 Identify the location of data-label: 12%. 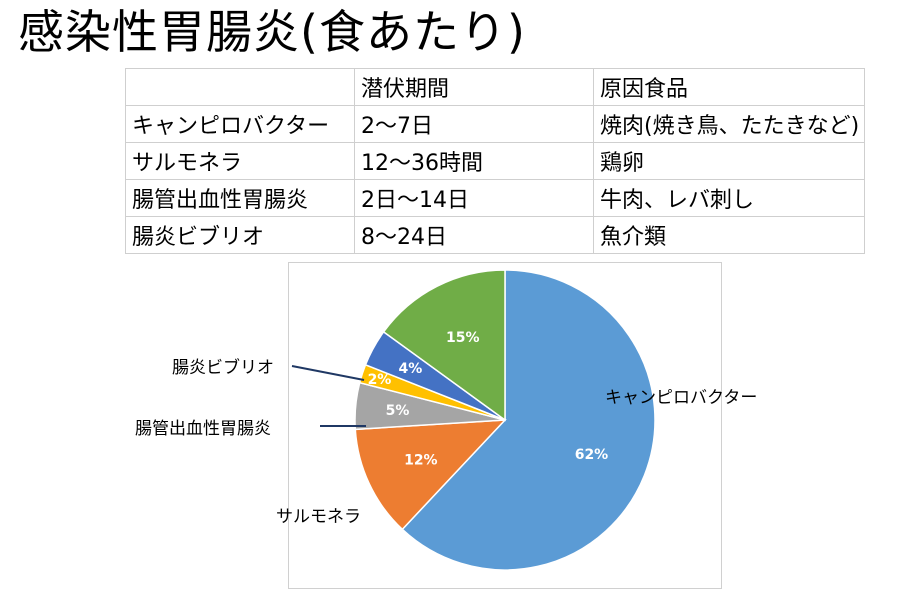
(421, 461).